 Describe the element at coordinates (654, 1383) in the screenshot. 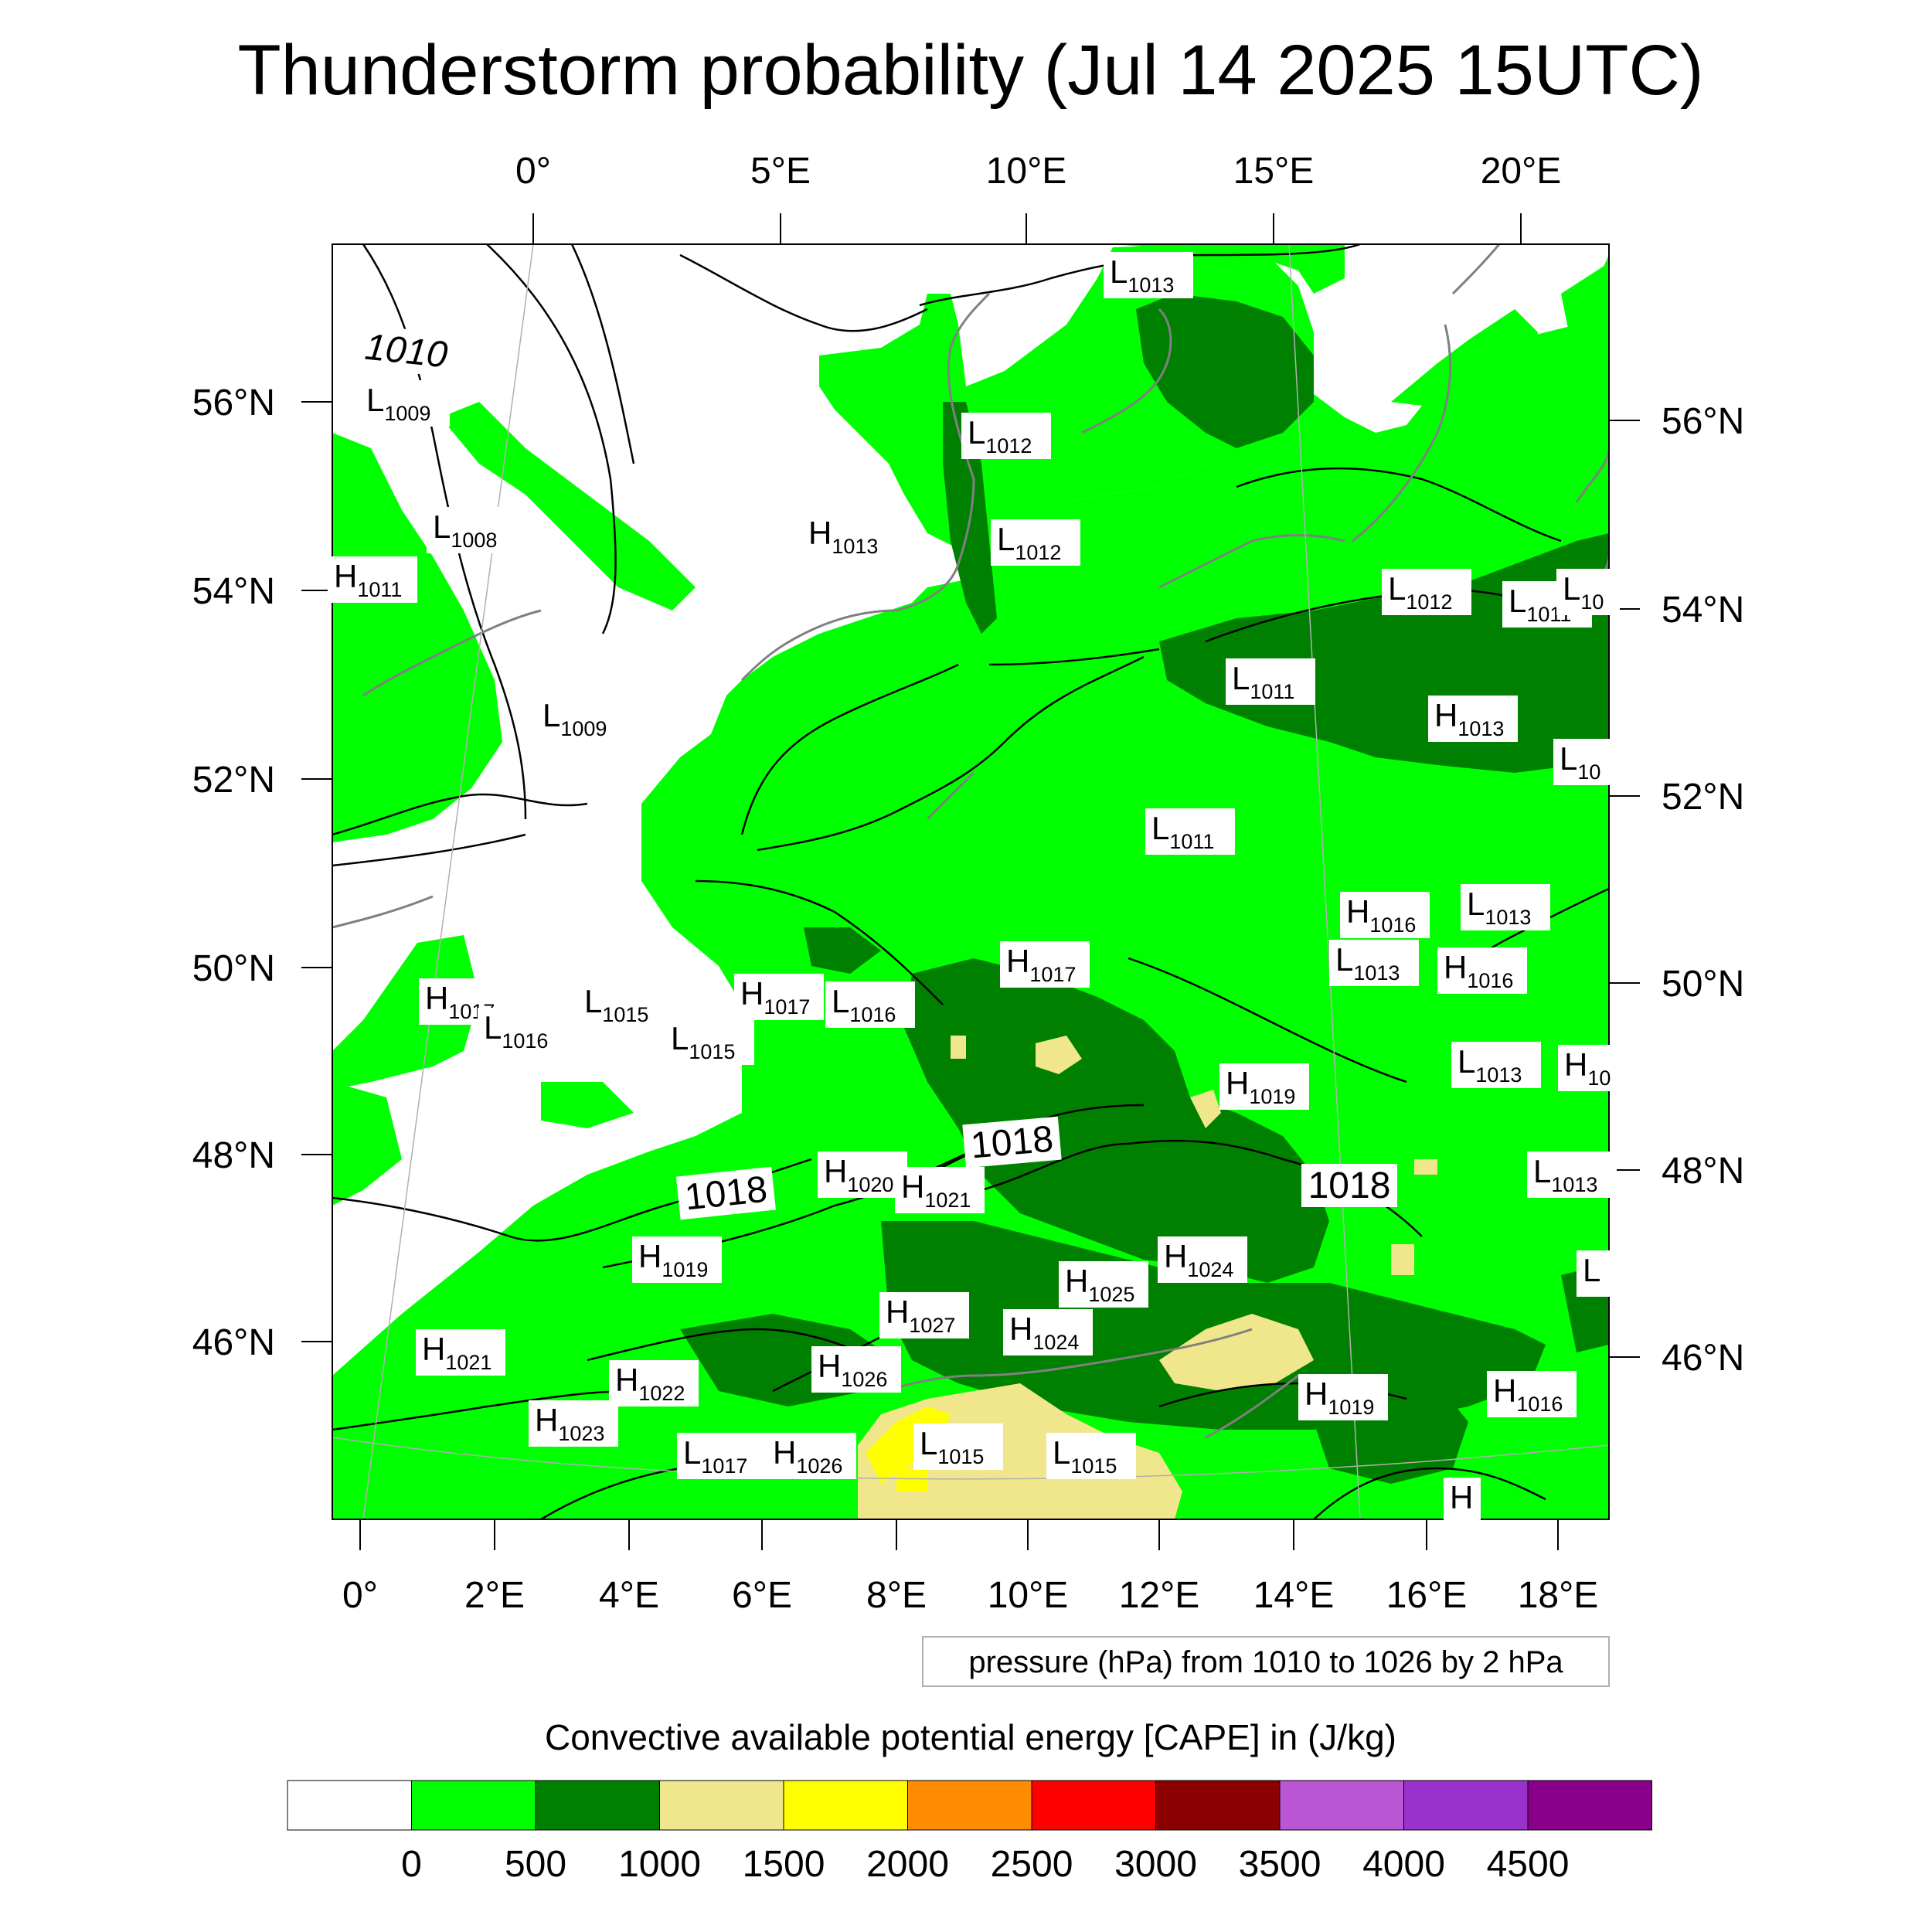

I see `high-pressure-label: H1022` at that location.